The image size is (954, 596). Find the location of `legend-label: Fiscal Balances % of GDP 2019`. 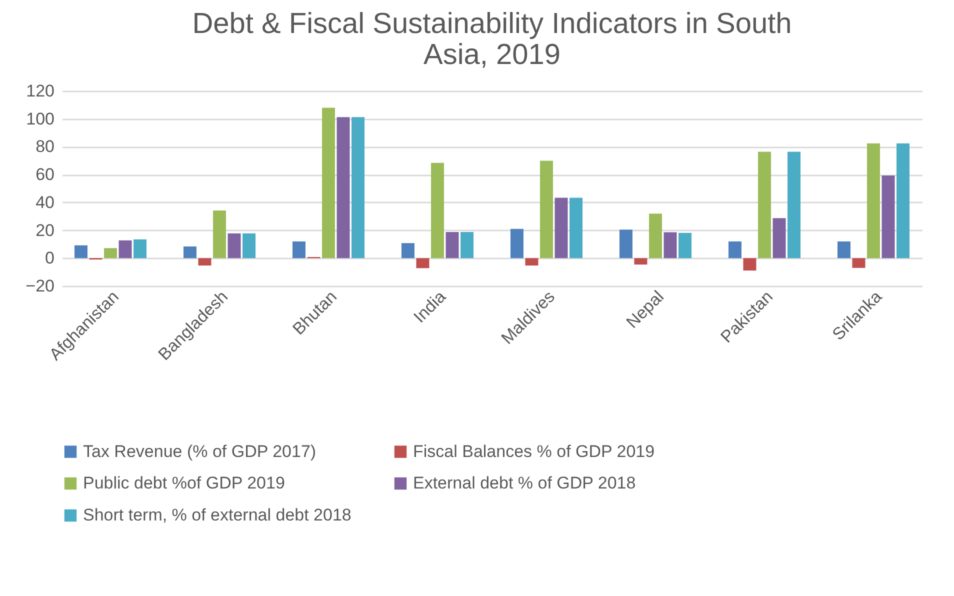

legend-label: Fiscal Balances % of GDP 2019 is located at coordinates (534, 451).